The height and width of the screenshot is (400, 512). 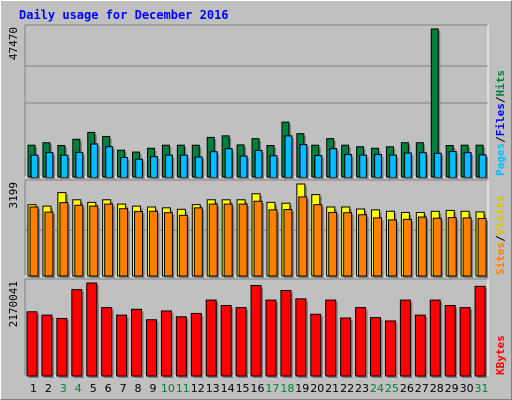 I want to click on legend-visits-sites-sites: Sites, so click(x=500, y=258).